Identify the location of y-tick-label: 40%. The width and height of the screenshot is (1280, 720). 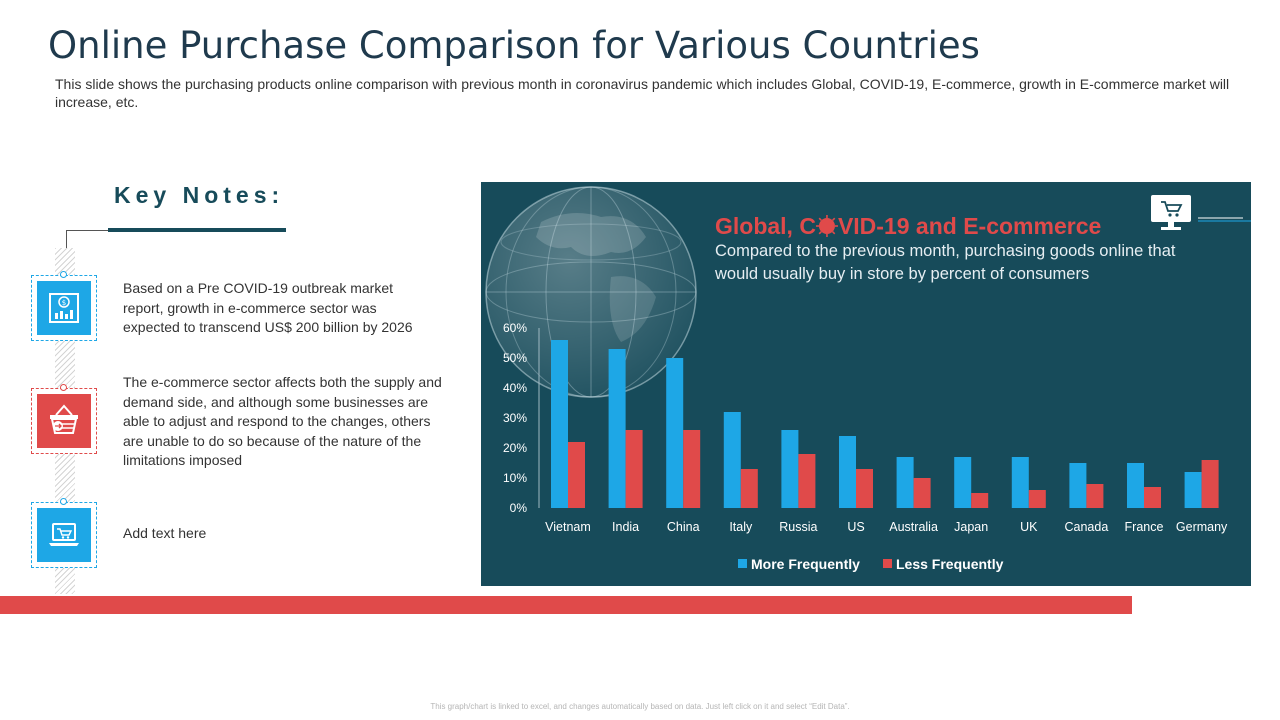
(515, 388).